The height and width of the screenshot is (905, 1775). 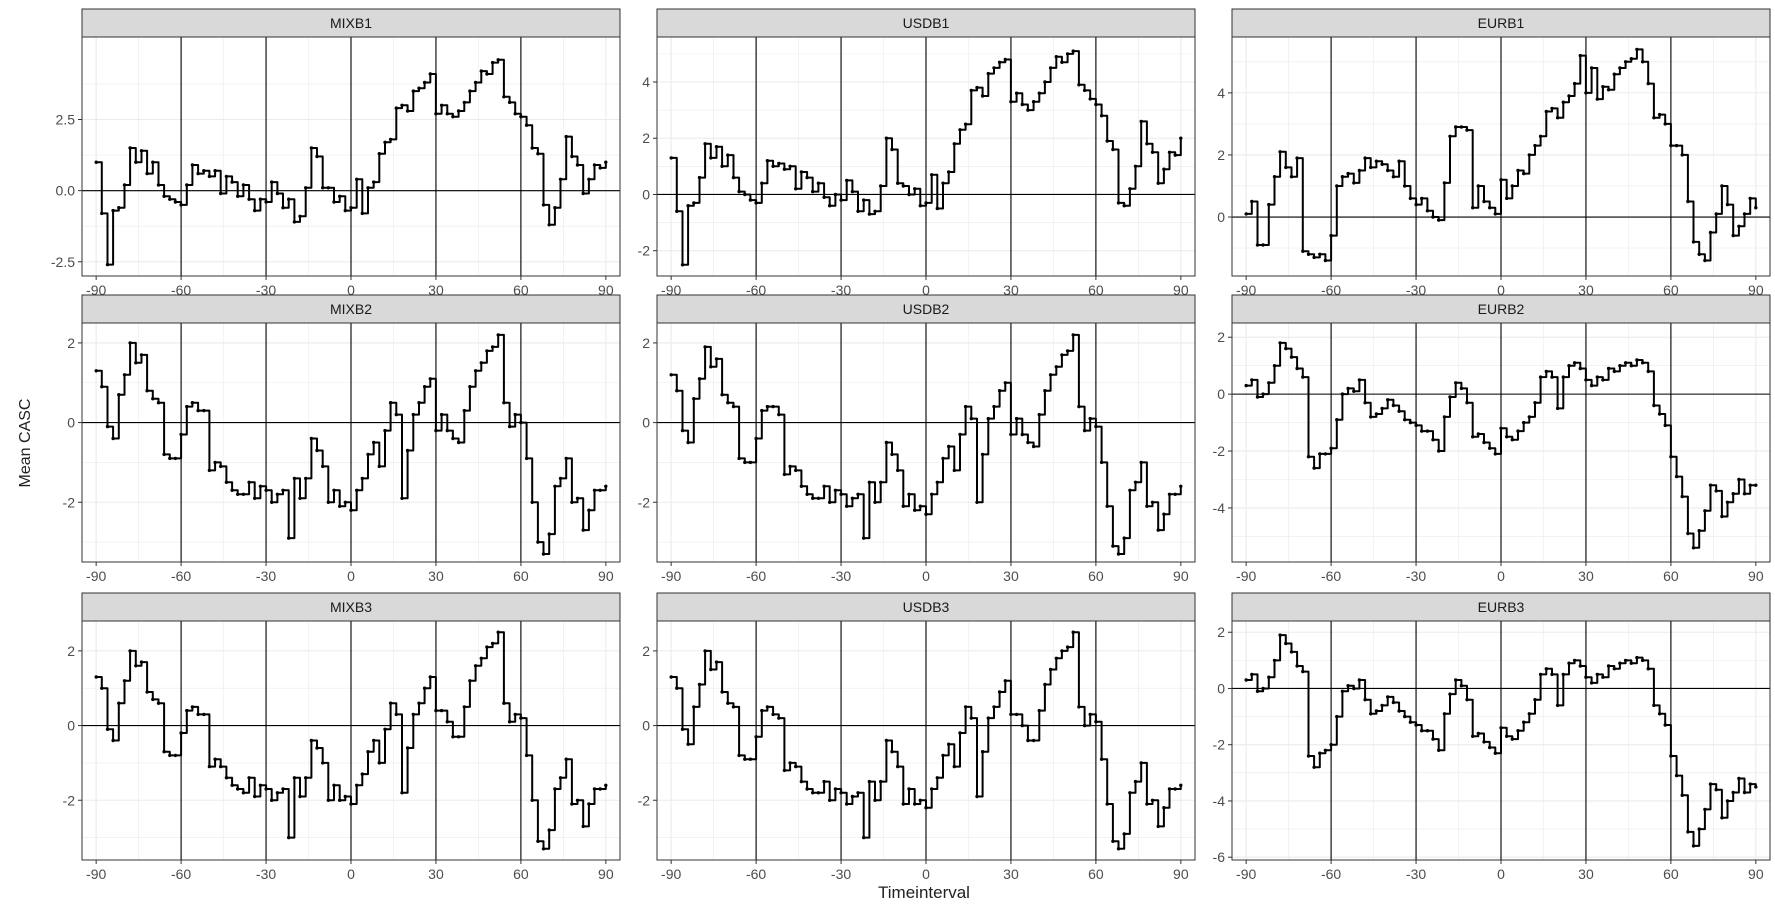 I want to click on strip-eurb3, so click(x=1501, y=607).